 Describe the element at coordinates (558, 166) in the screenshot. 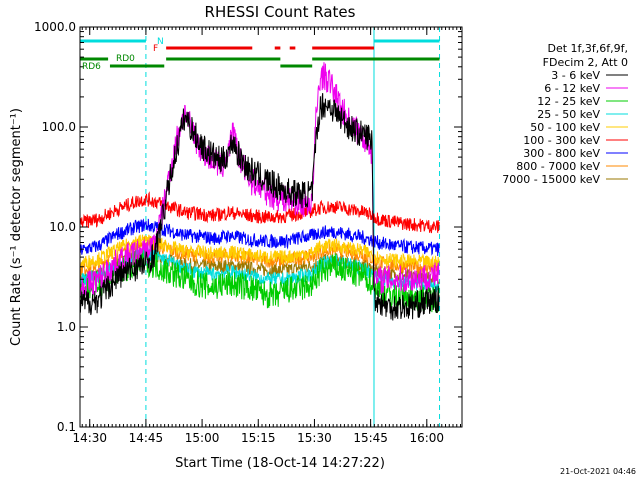

I see `legend-label-7: 800 - 7000 keV` at that location.